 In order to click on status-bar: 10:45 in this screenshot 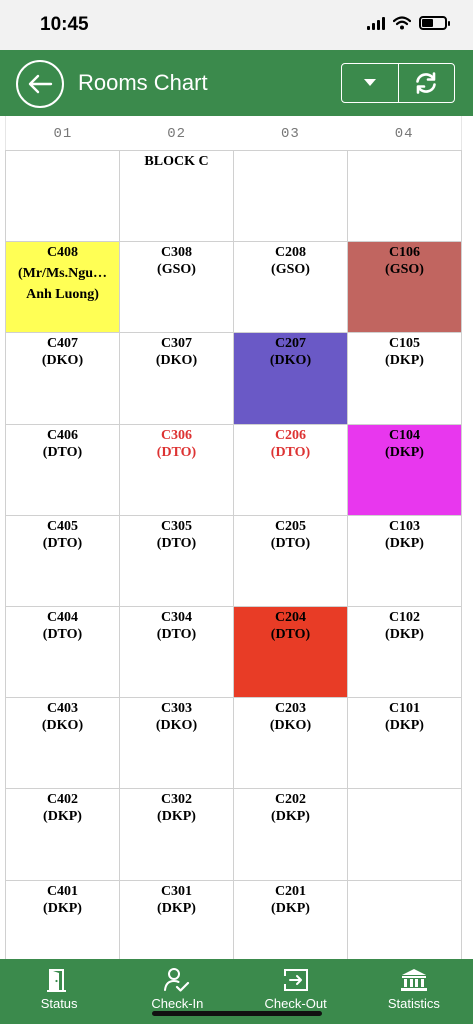, I will do `click(236, 25)`.